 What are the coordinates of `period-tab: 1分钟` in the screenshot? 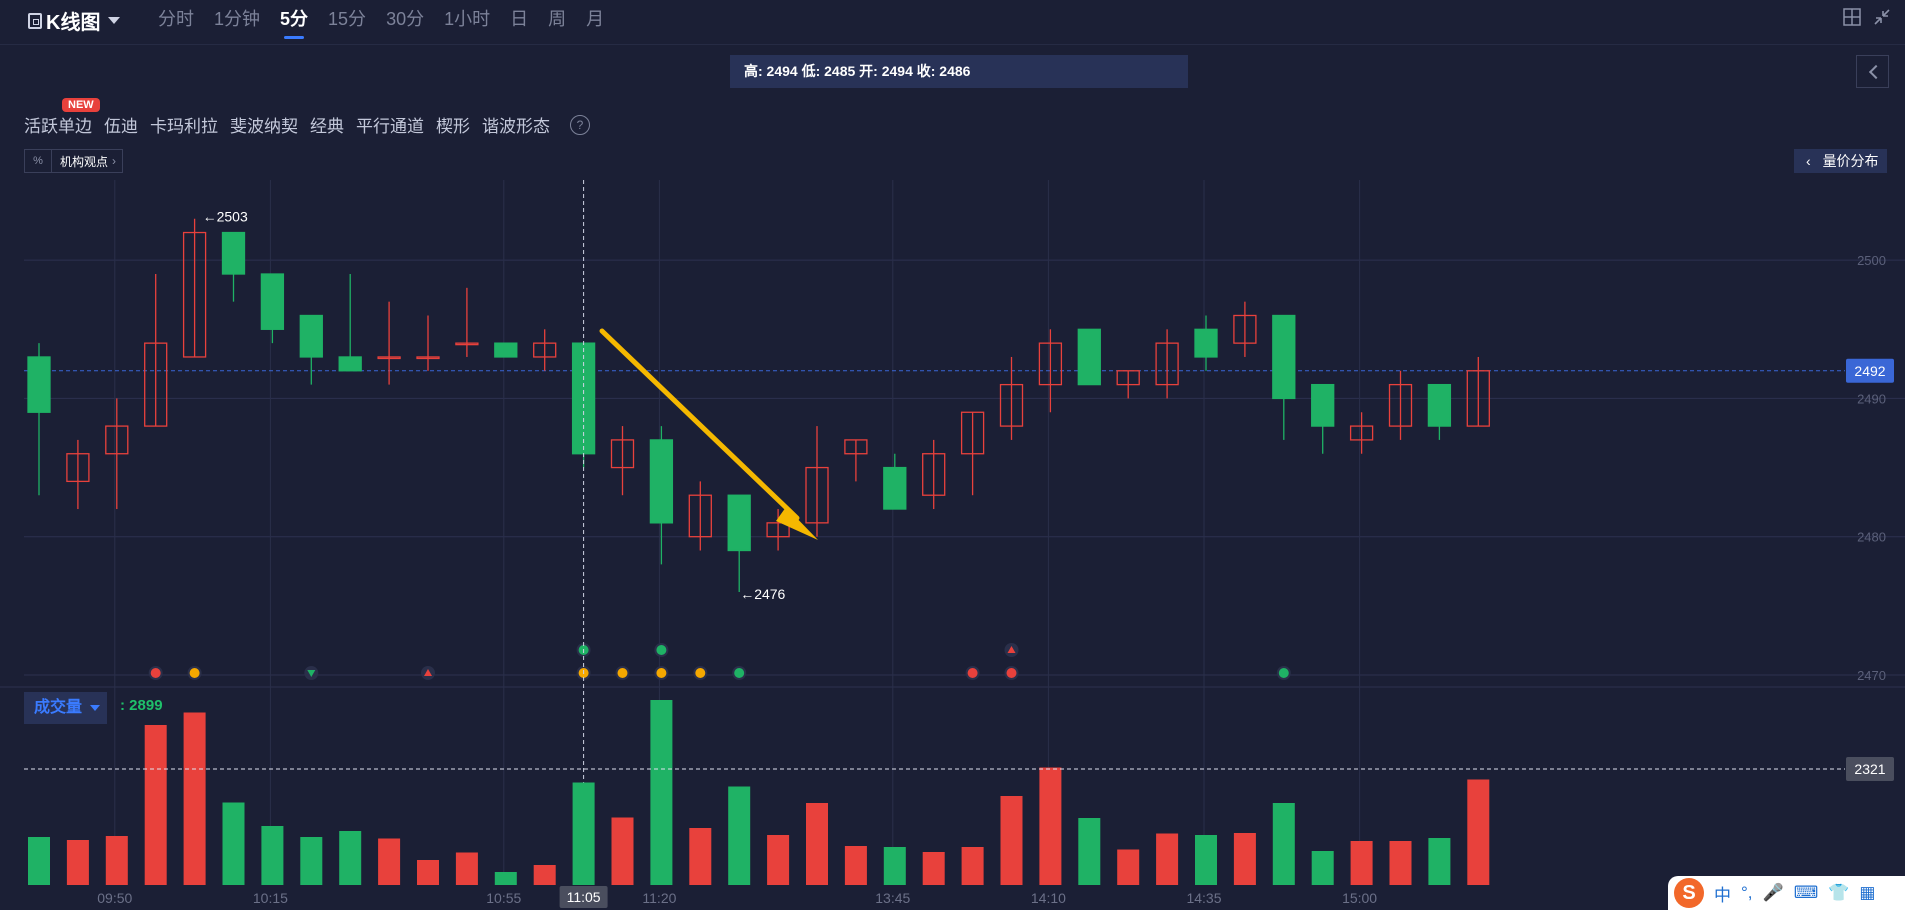 It's located at (237, 19).